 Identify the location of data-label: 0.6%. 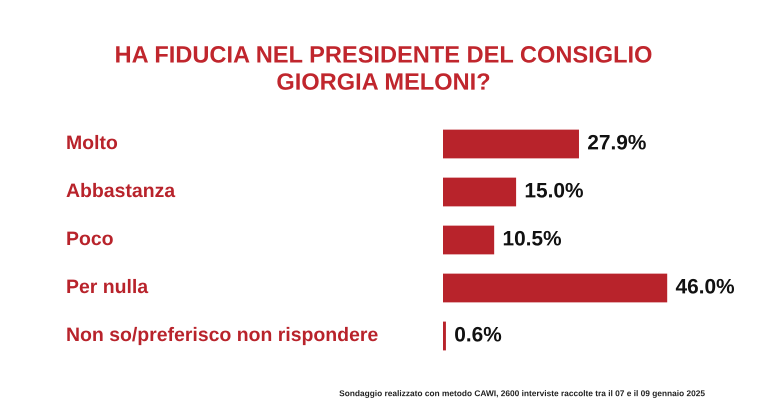
(478, 334).